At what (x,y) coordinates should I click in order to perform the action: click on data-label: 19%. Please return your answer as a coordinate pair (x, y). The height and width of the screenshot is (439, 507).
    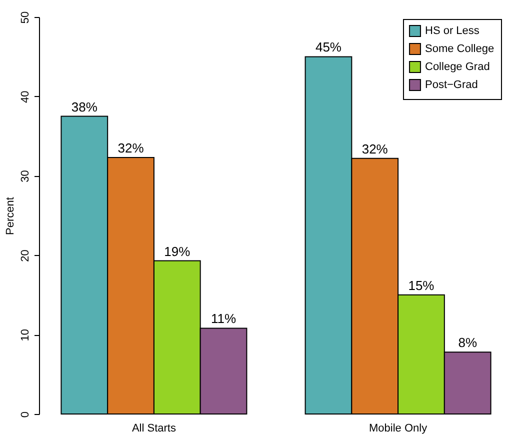
    Looking at the image, I should click on (177, 251).